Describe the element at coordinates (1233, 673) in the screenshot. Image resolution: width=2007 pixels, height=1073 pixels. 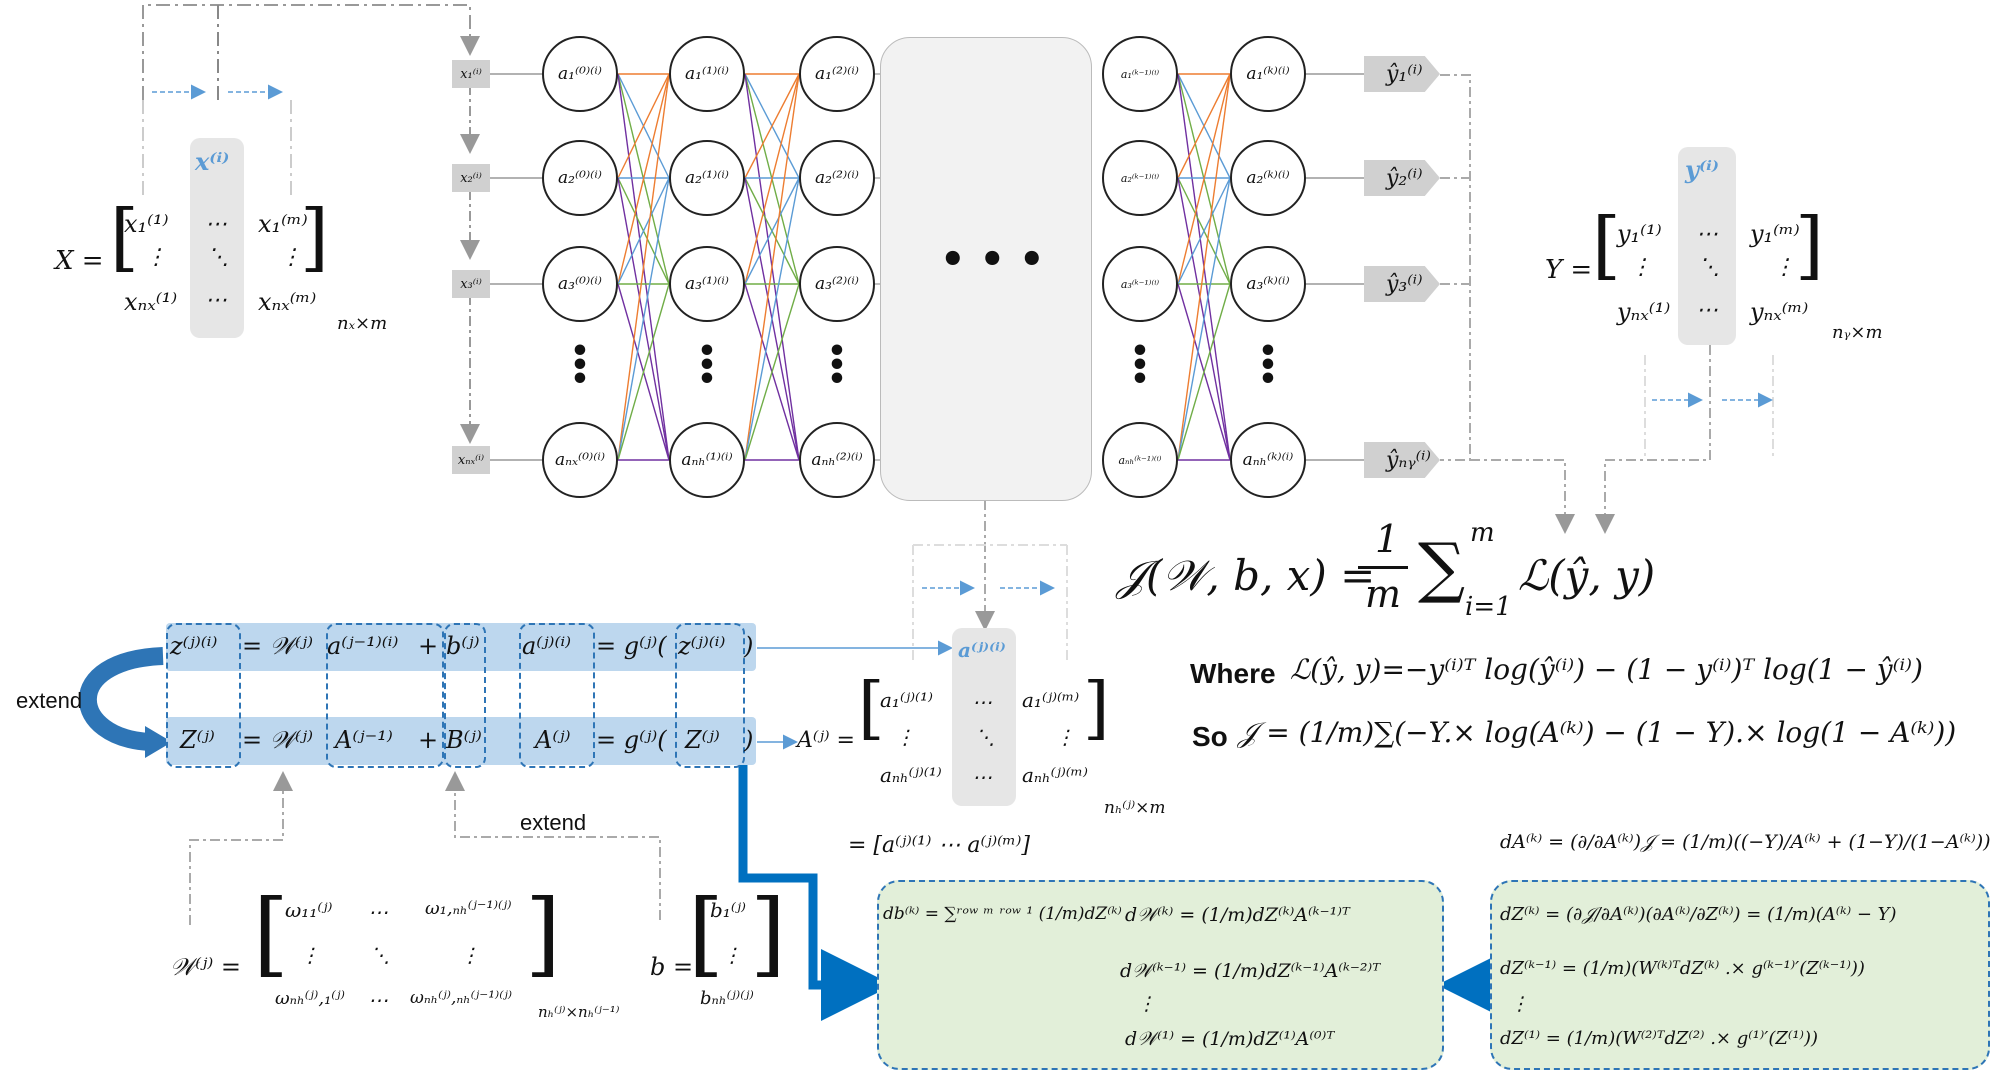
I see `where-label: Where` at that location.